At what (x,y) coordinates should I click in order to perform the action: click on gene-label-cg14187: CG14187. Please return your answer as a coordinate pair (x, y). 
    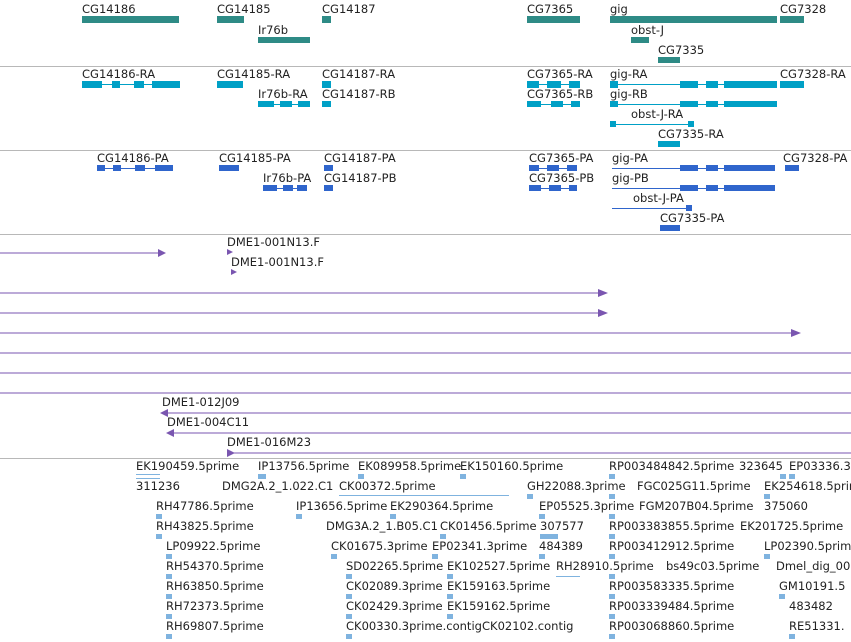
    Looking at the image, I should click on (349, 9).